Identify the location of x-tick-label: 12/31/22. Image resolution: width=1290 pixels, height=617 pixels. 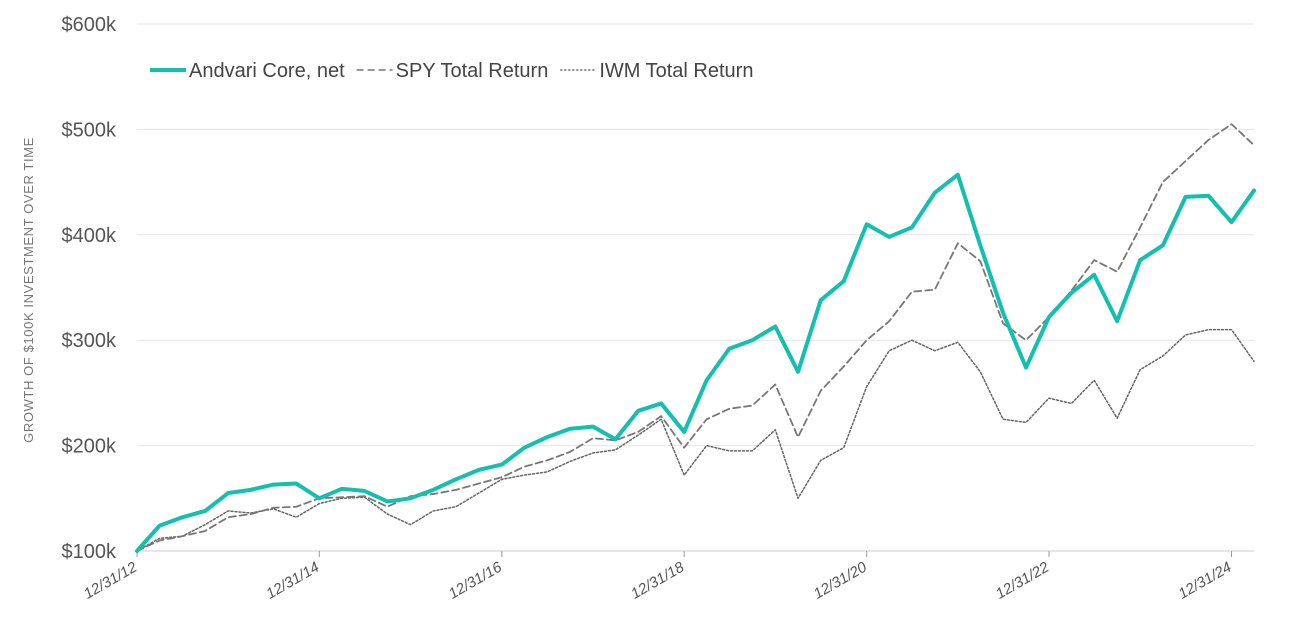
(1023, 580).